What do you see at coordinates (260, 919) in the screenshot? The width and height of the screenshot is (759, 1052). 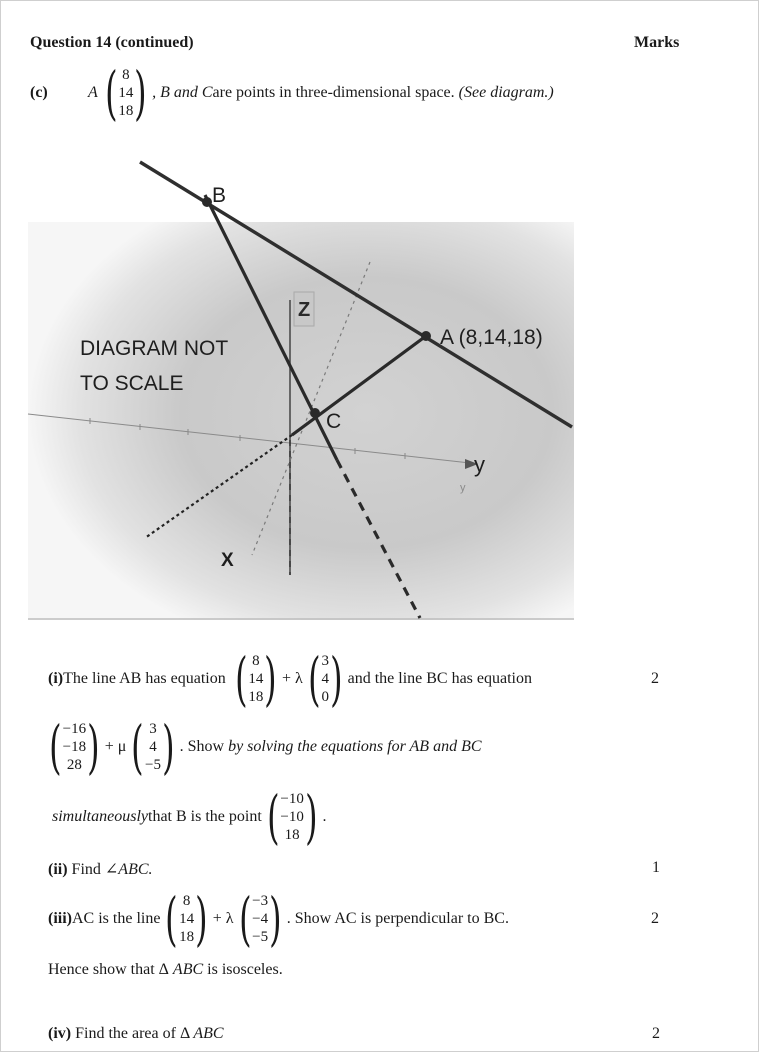 I see `ac-direction-vector: (−3 −4 −5)` at bounding box center [260, 919].